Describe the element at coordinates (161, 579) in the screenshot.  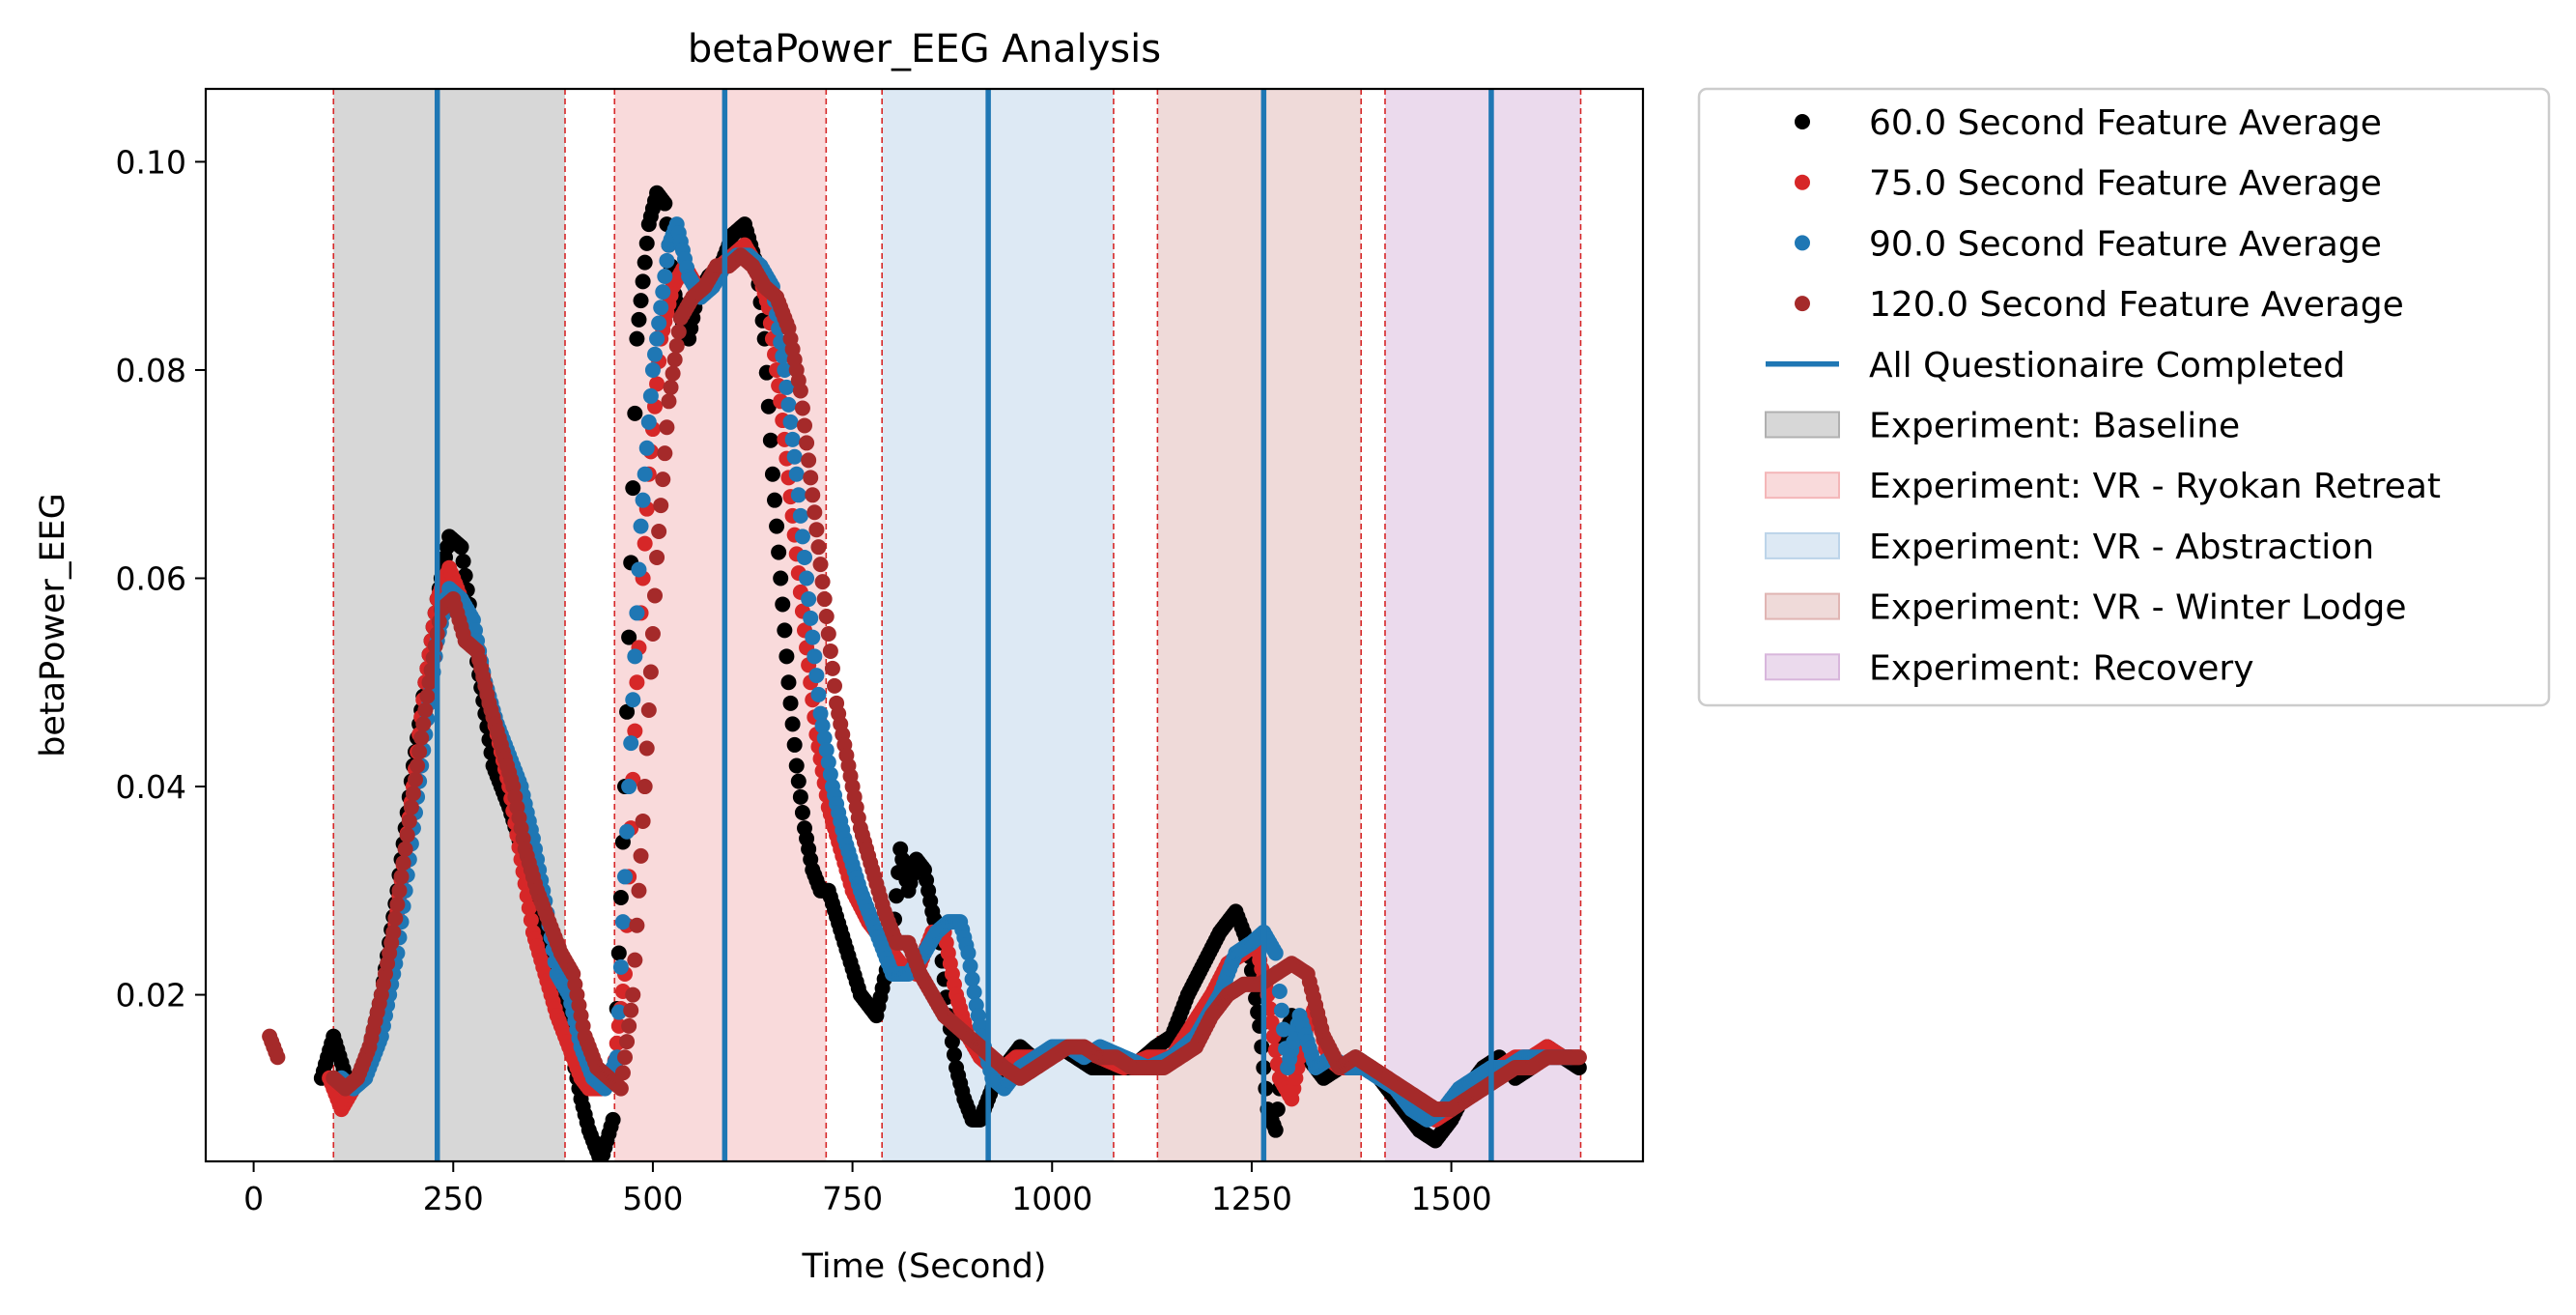
I see `y-axis-ticks: 0.02 0.04 0.06 0.08 0.10` at that location.